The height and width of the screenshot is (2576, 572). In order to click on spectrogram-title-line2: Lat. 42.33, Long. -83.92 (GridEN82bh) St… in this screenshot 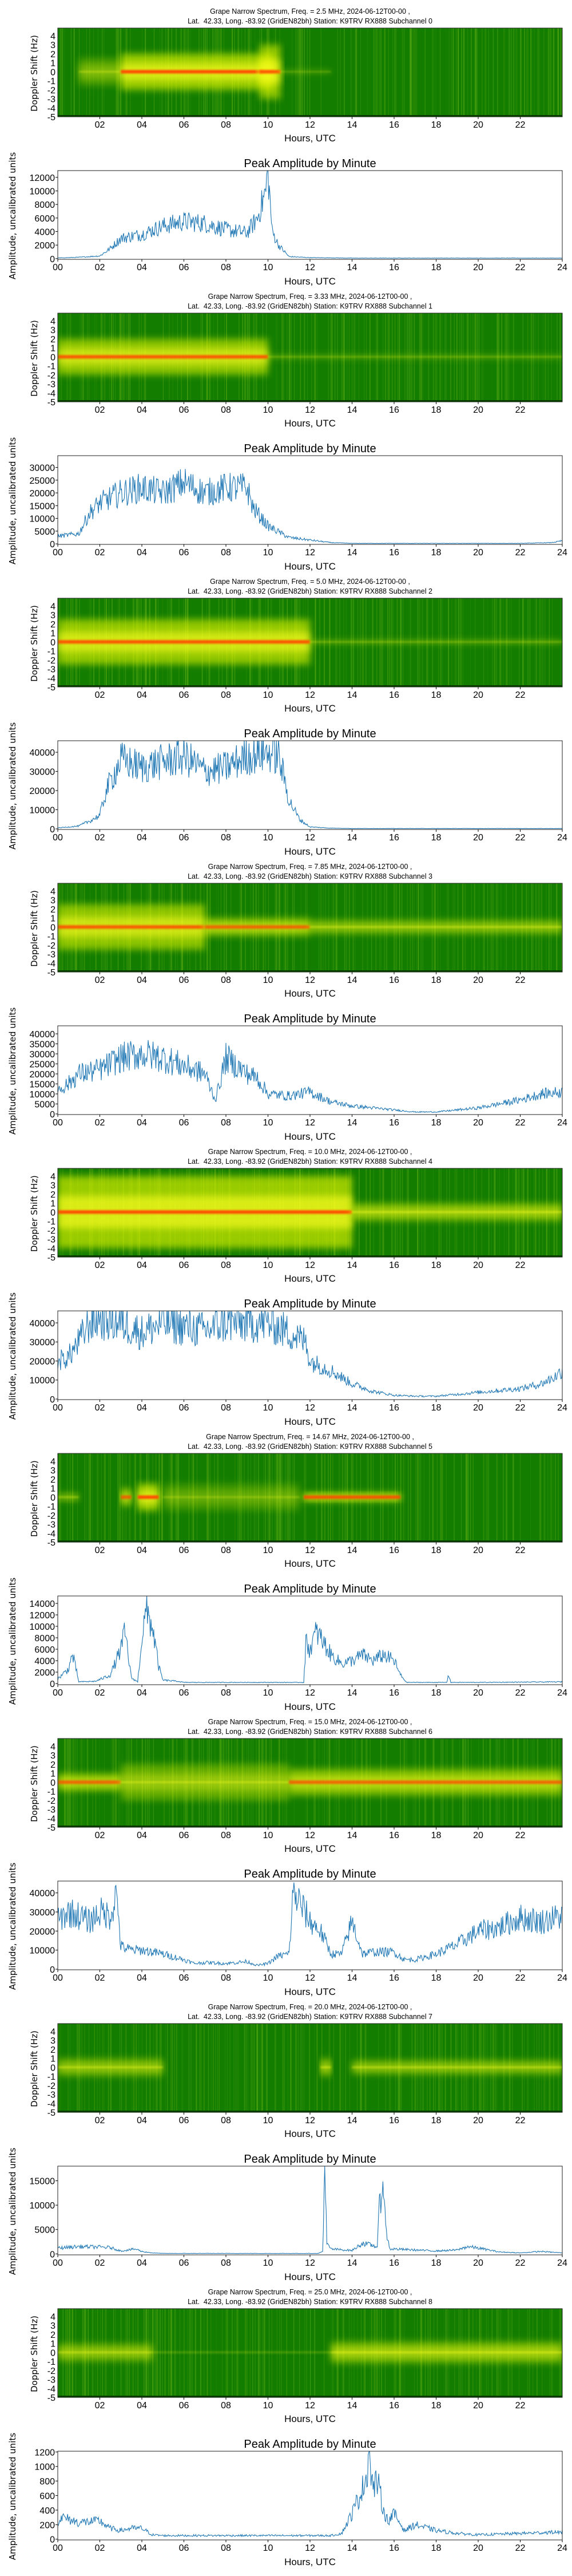, I will do `click(310, 1161)`.